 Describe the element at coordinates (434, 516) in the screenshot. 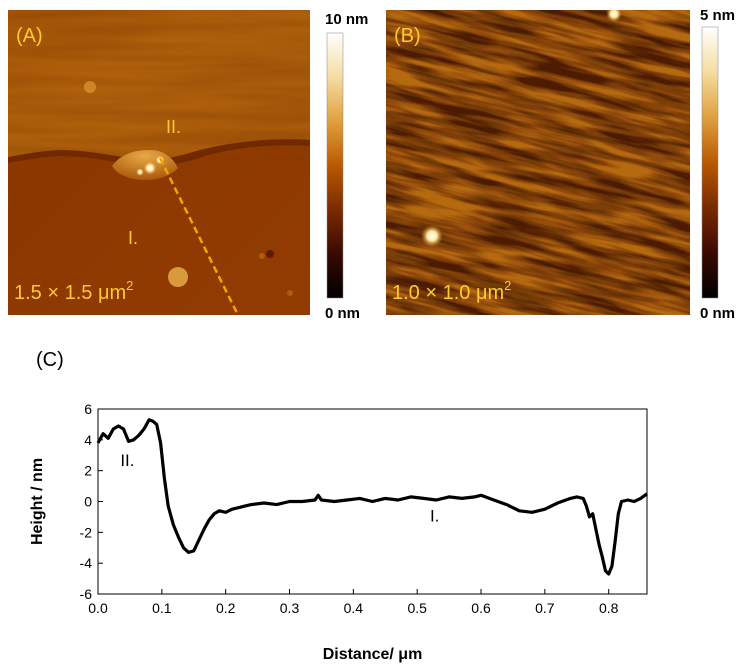

I see `chart-annotation: I.` at that location.